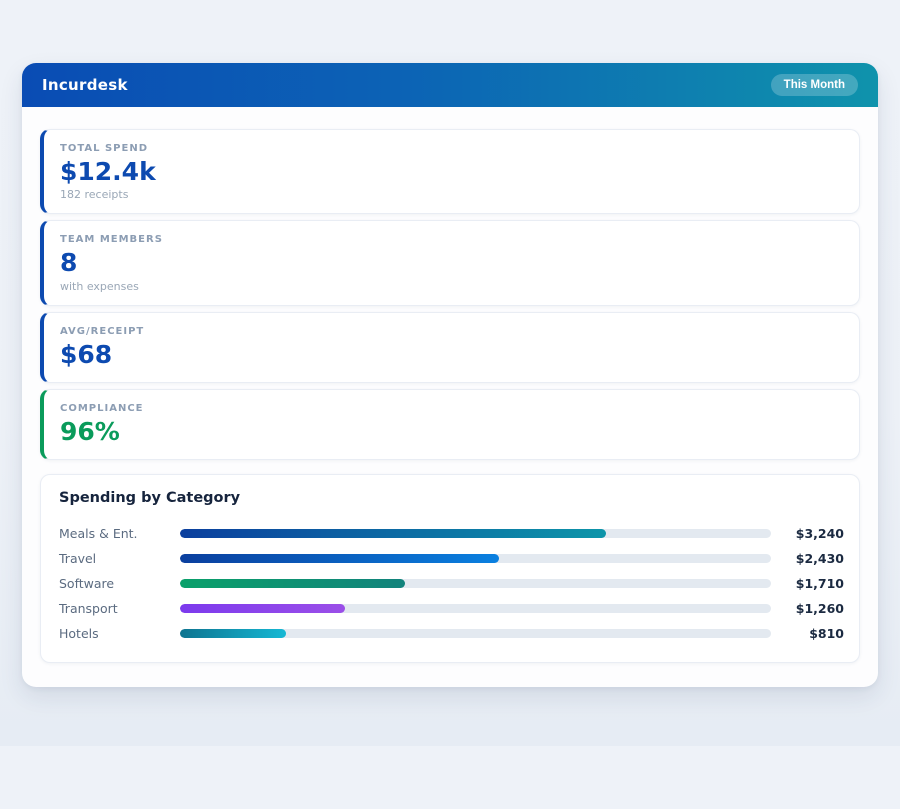 The width and height of the screenshot is (900, 809). I want to click on section-title: Spending by Category, so click(150, 498).